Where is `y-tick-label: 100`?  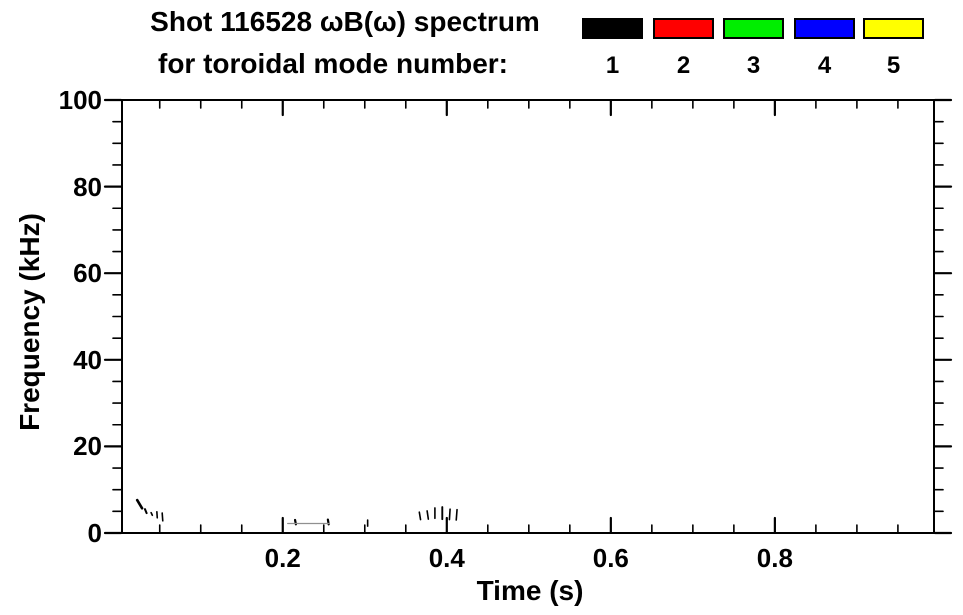
y-tick-label: 100 is located at coordinates (80, 100).